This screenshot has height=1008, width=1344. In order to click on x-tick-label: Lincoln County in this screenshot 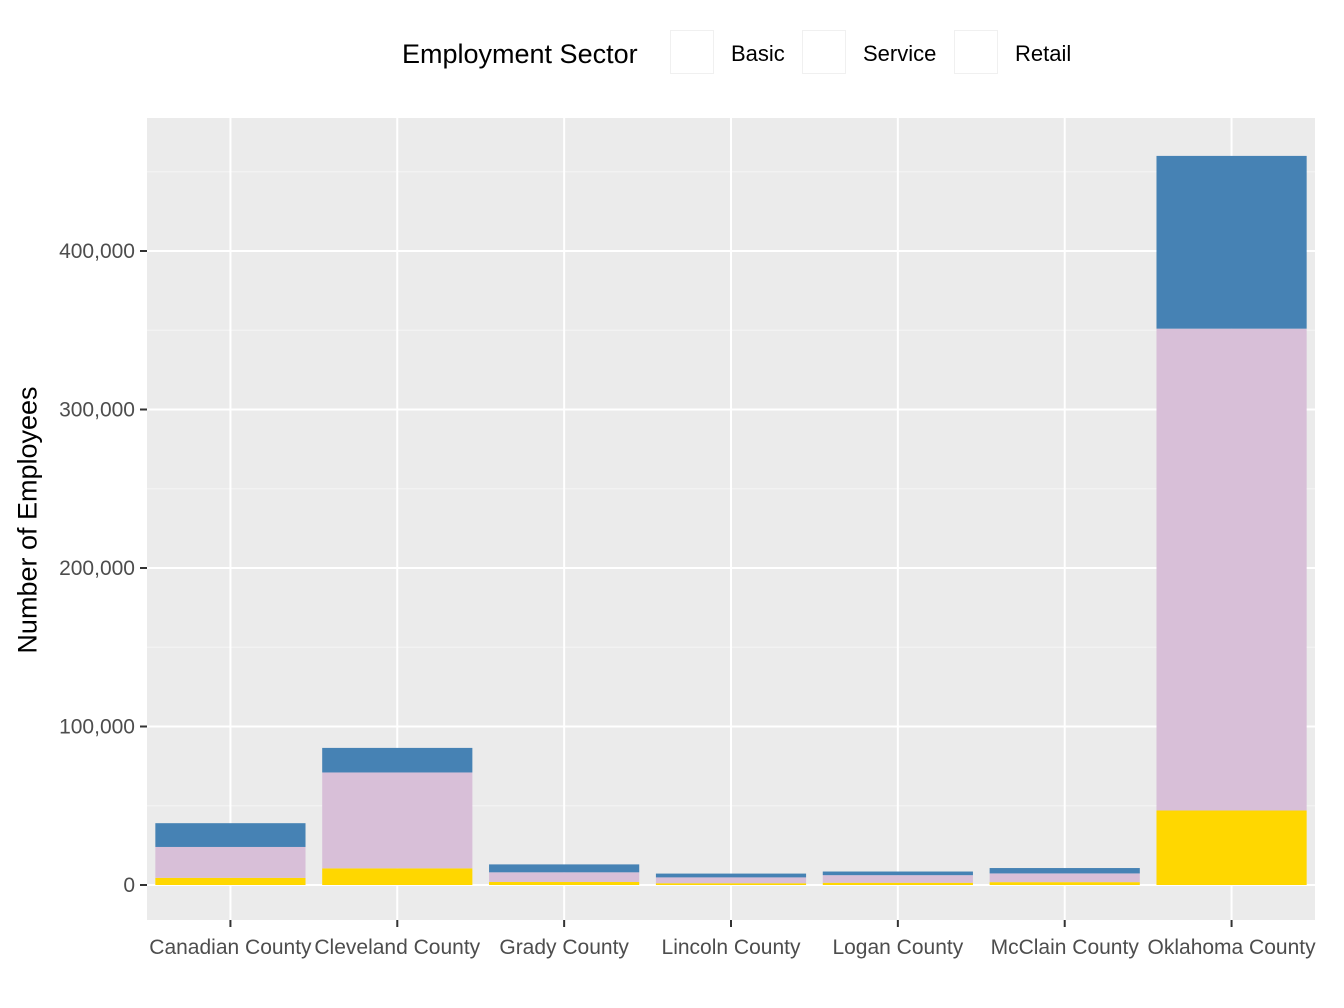, I will do `click(731, 947)`.